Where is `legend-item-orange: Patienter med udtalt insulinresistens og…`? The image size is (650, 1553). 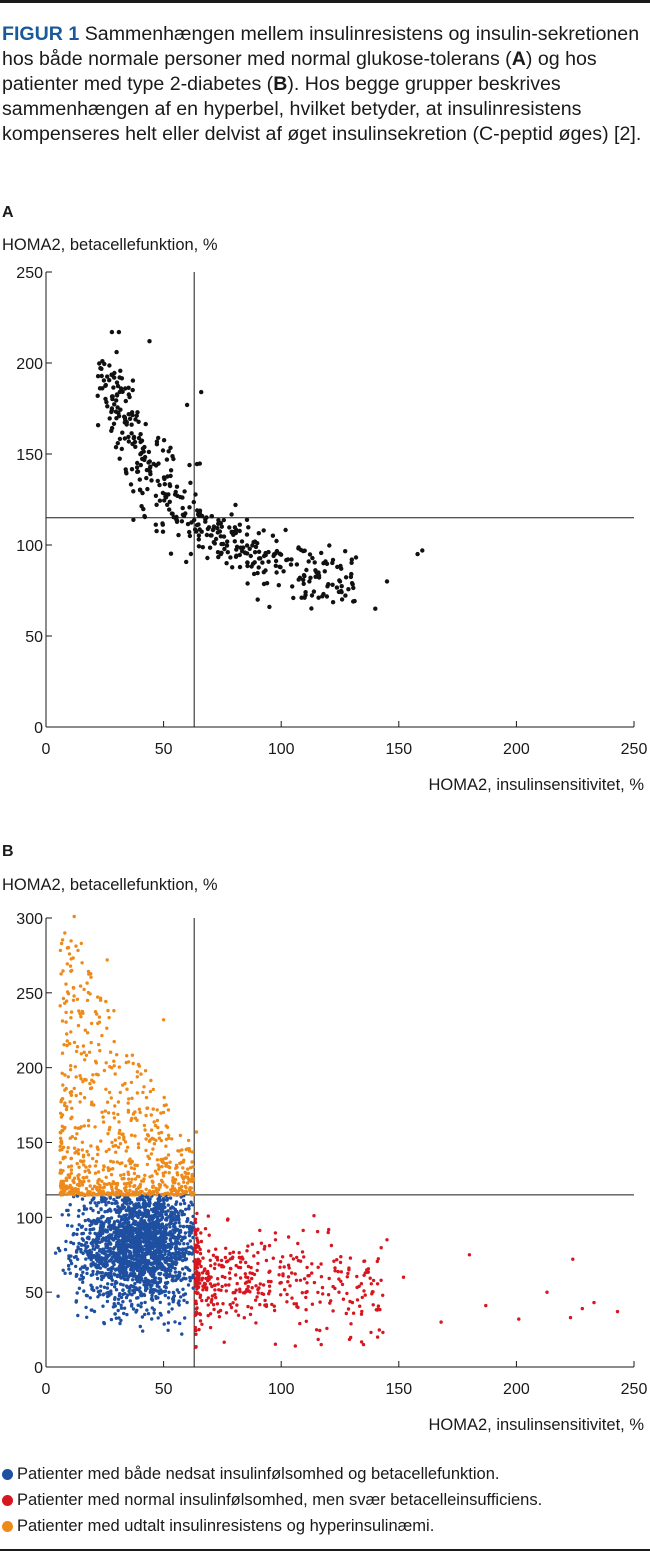 legend-item-orange: Patienter med udtalt insulinresistens og… is located at coordinates (325, 1526).